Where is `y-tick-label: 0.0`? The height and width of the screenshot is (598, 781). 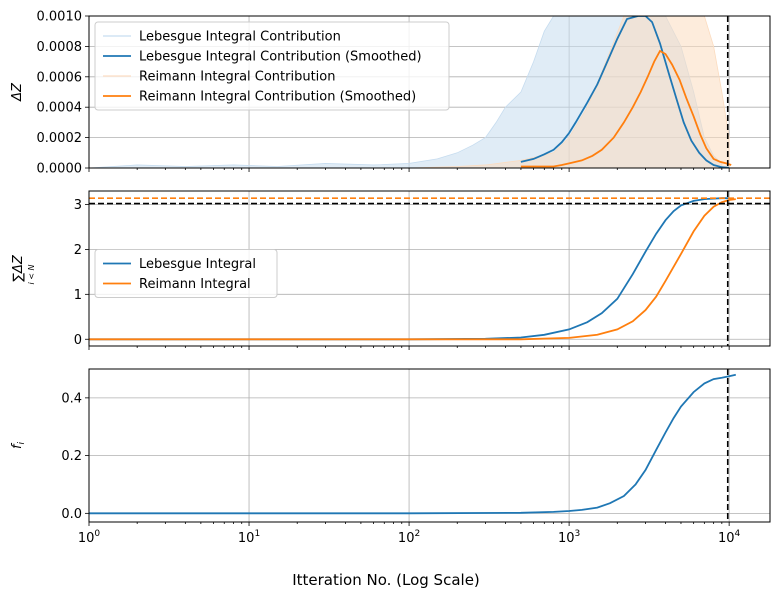 y-tick-label: 0.0 is located at coordinates (71, 514).